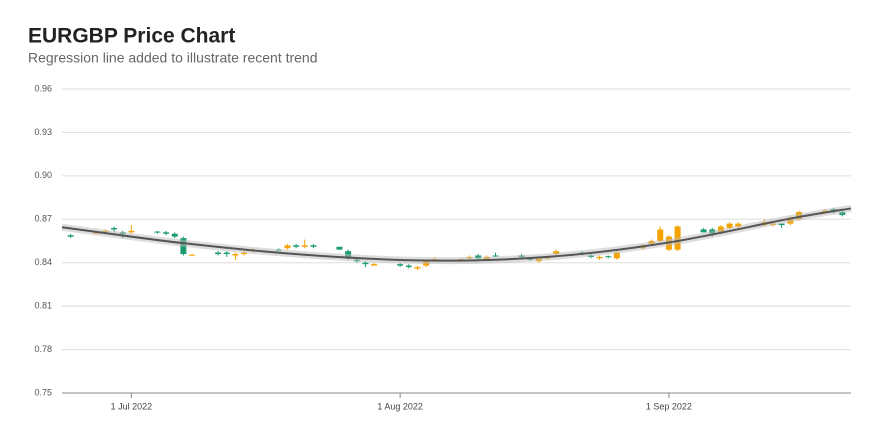 The height and width of the screenshot is (440, 880). I want to click on y-tick-label: 0.90, so click(43, 175).